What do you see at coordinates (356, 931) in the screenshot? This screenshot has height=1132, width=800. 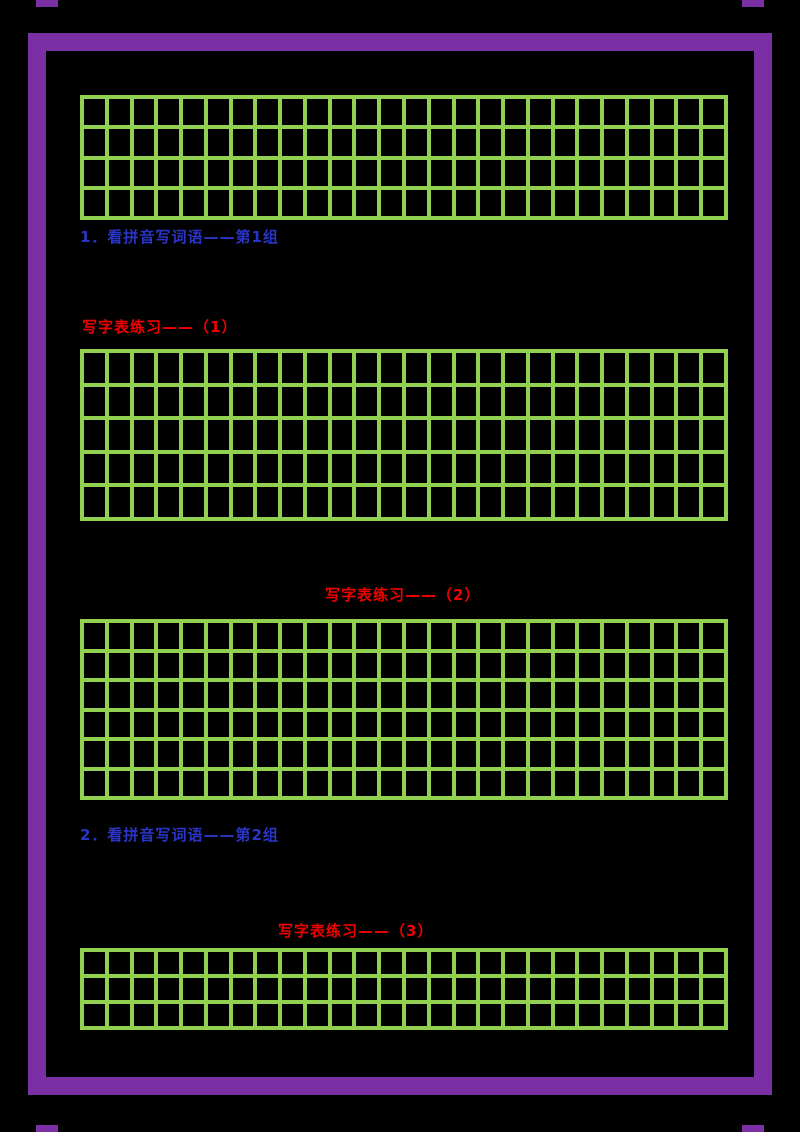 I see `grid-4-title: 写字表练习——（3）` at bounding box center [356, 931].